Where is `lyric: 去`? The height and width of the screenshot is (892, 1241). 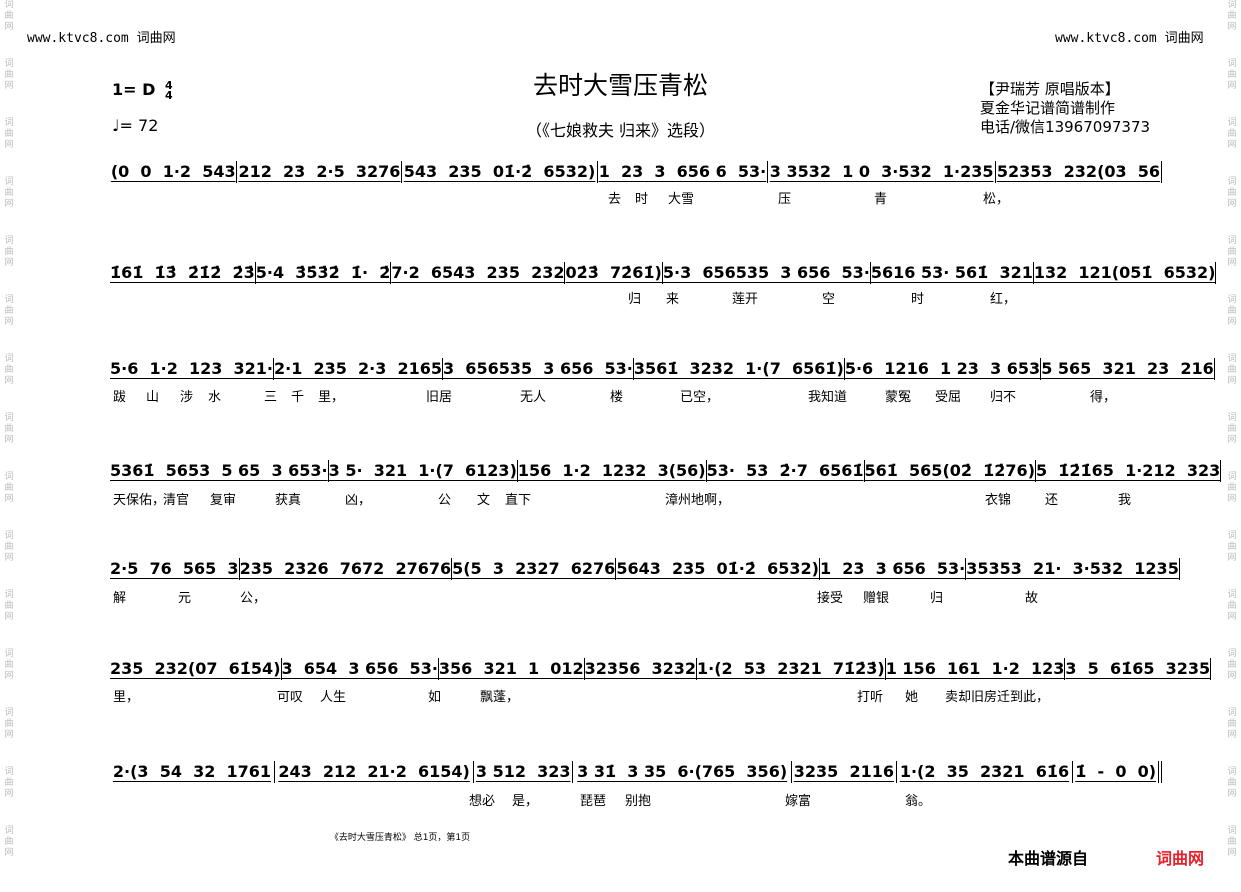
lyric: 去 is located at coordinates (615, 199).